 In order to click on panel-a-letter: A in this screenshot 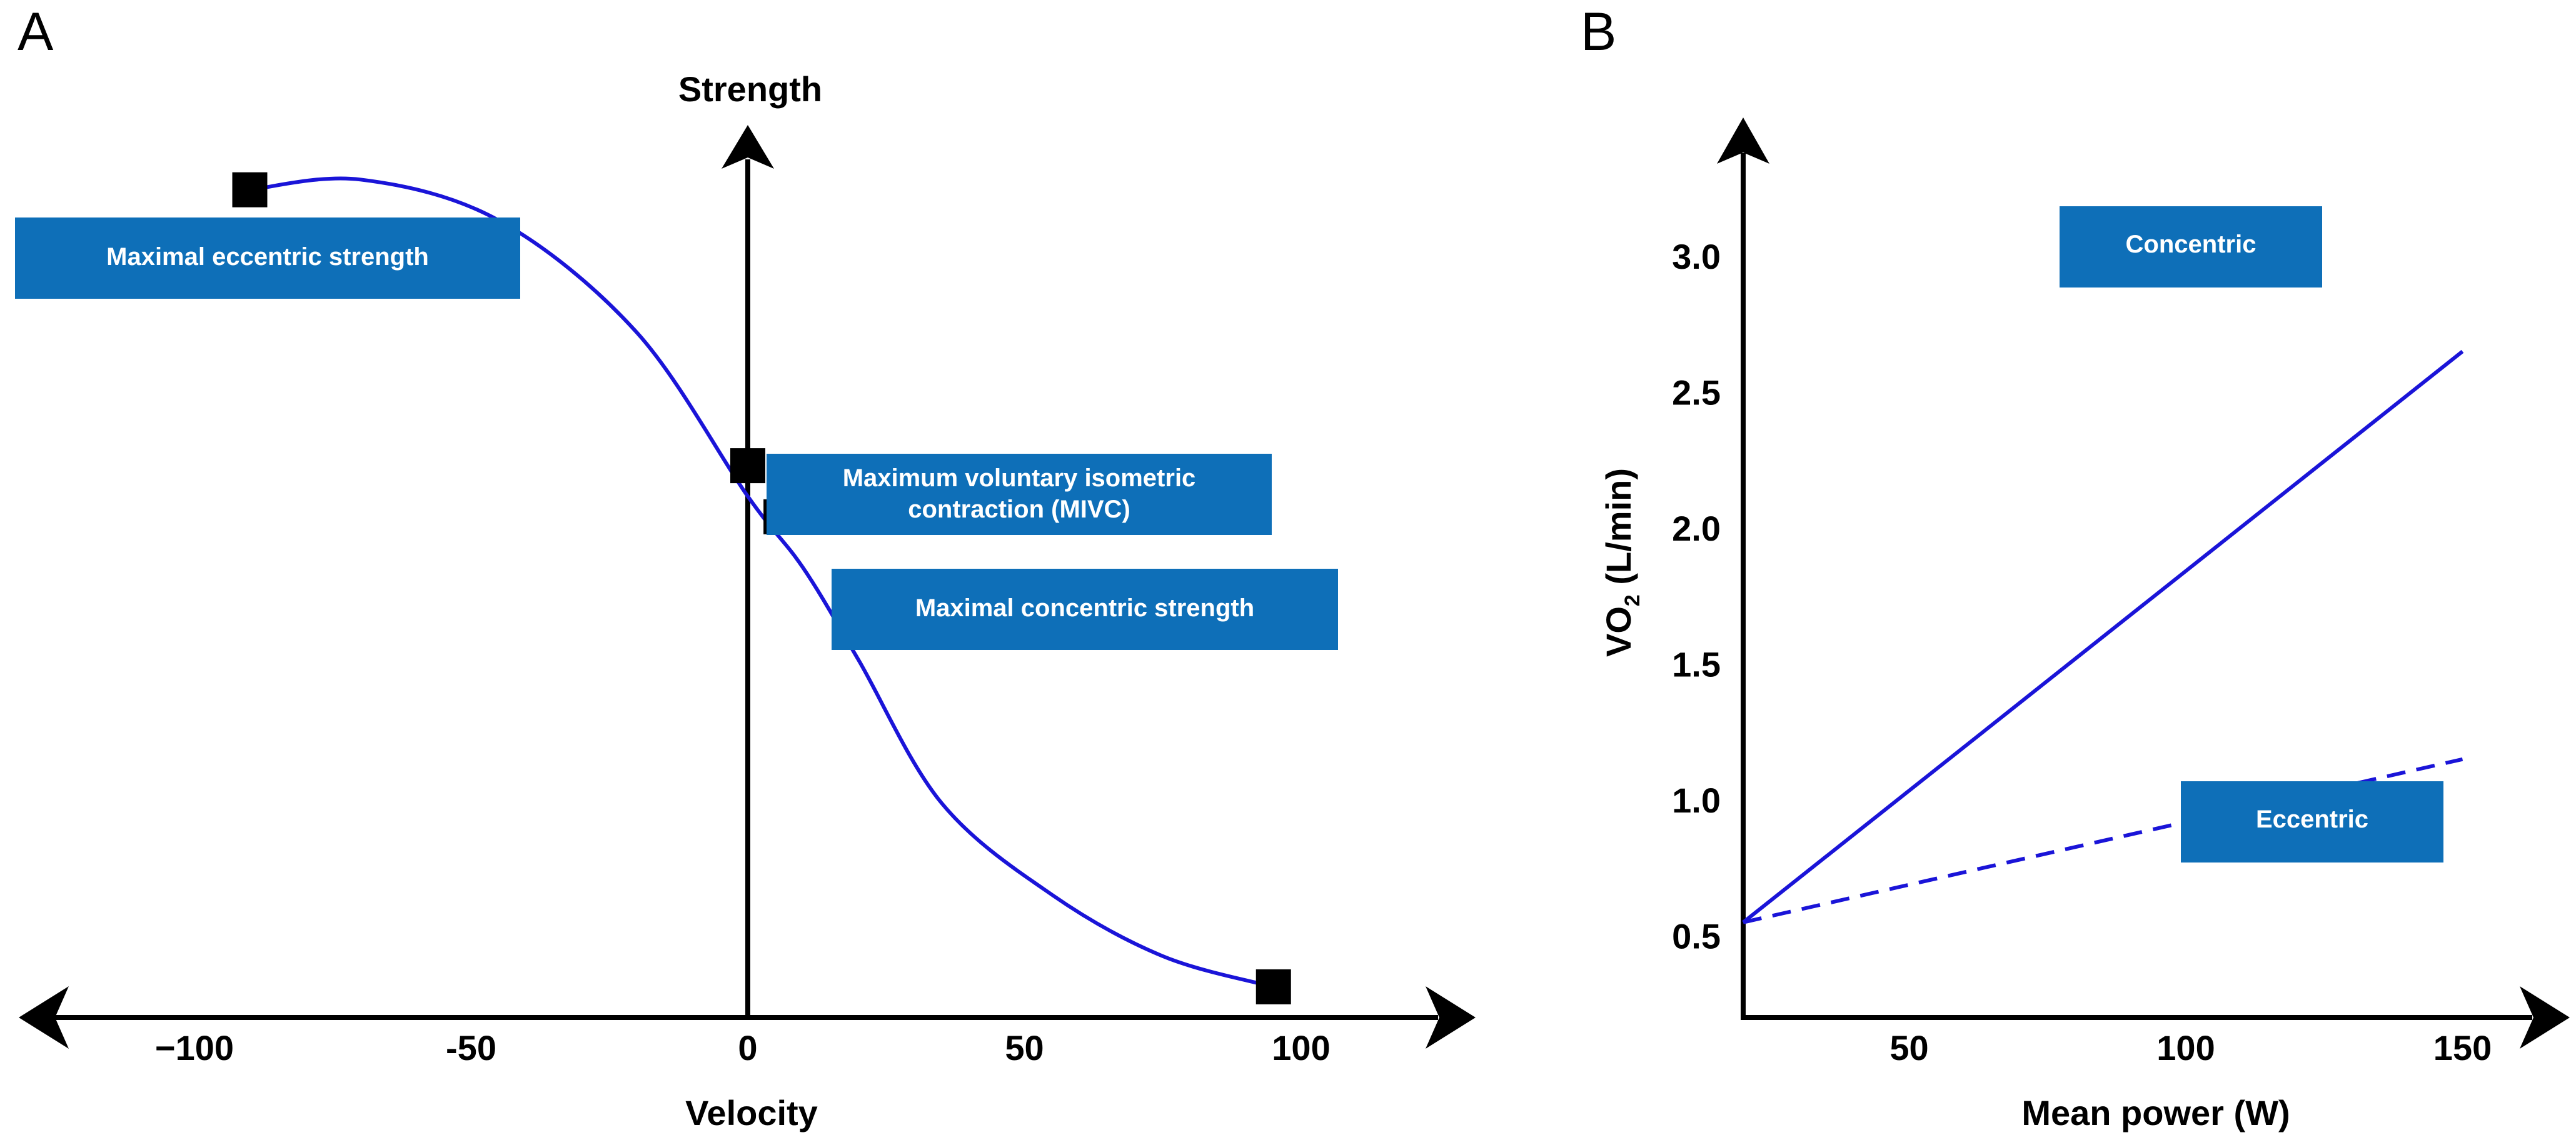, I will do `click(36, 32)`.